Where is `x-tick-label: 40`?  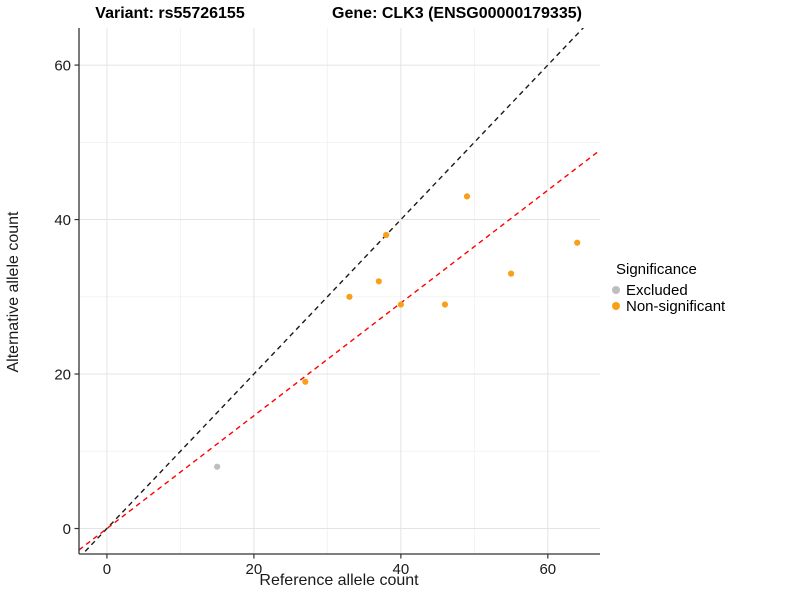
x-tick-label: 40 is located at coordinates (401, 569).